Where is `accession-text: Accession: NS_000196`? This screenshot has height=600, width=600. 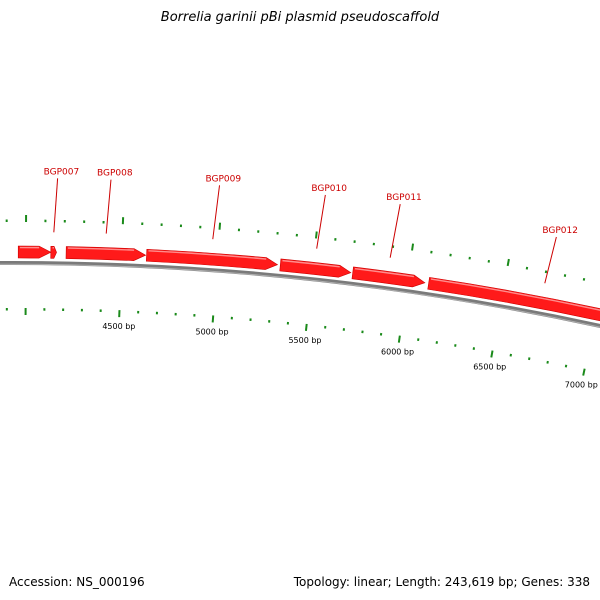 accession-text: Accession: NS_000196 is located at coordinates (77, 582).